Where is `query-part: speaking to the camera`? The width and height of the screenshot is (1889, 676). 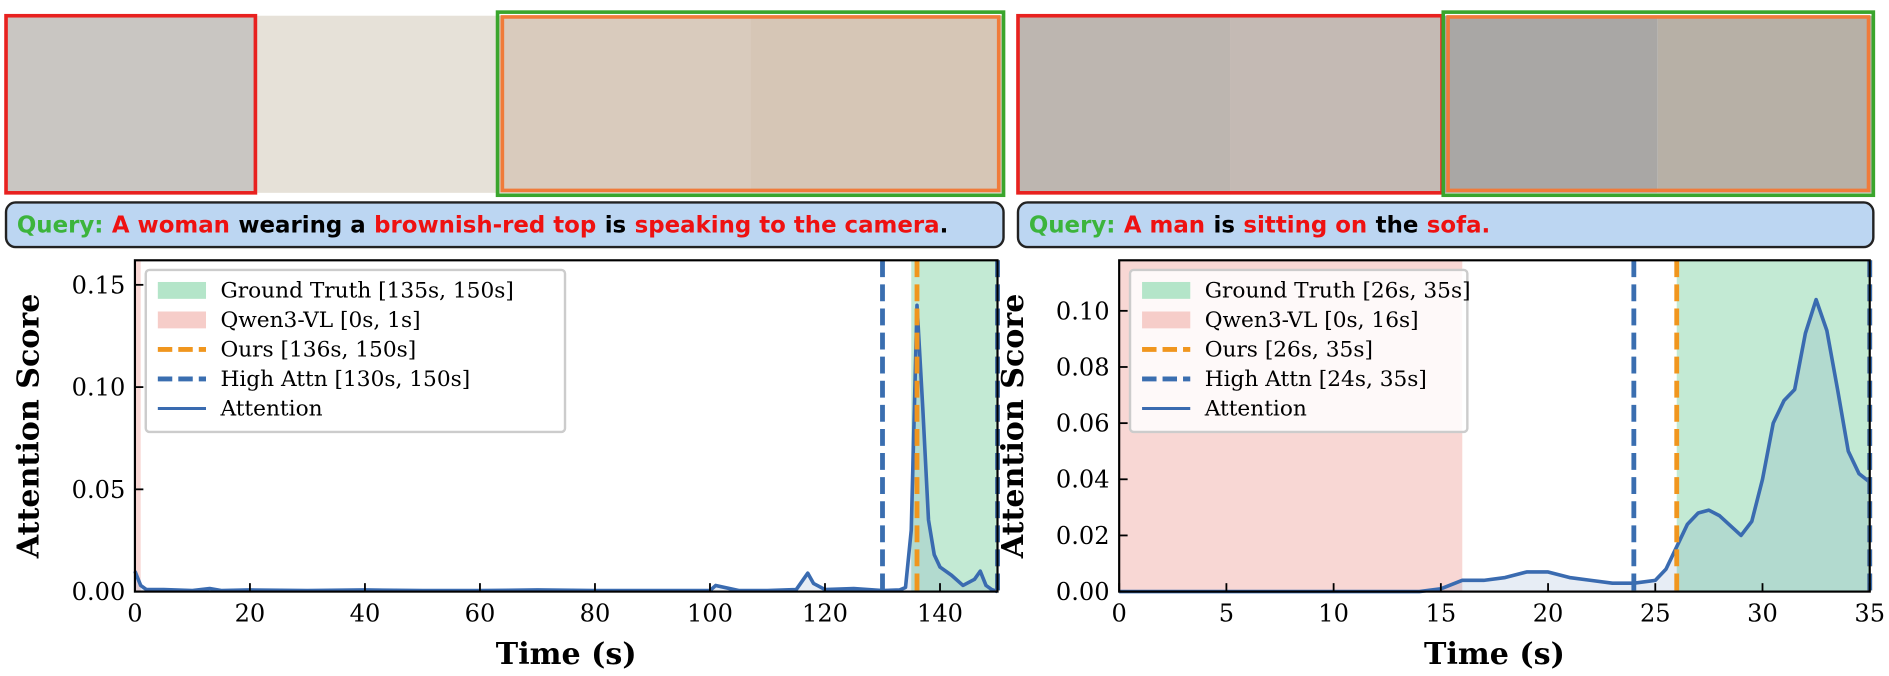
query-part: speaking to the camera is located at coordinates (787, 226).